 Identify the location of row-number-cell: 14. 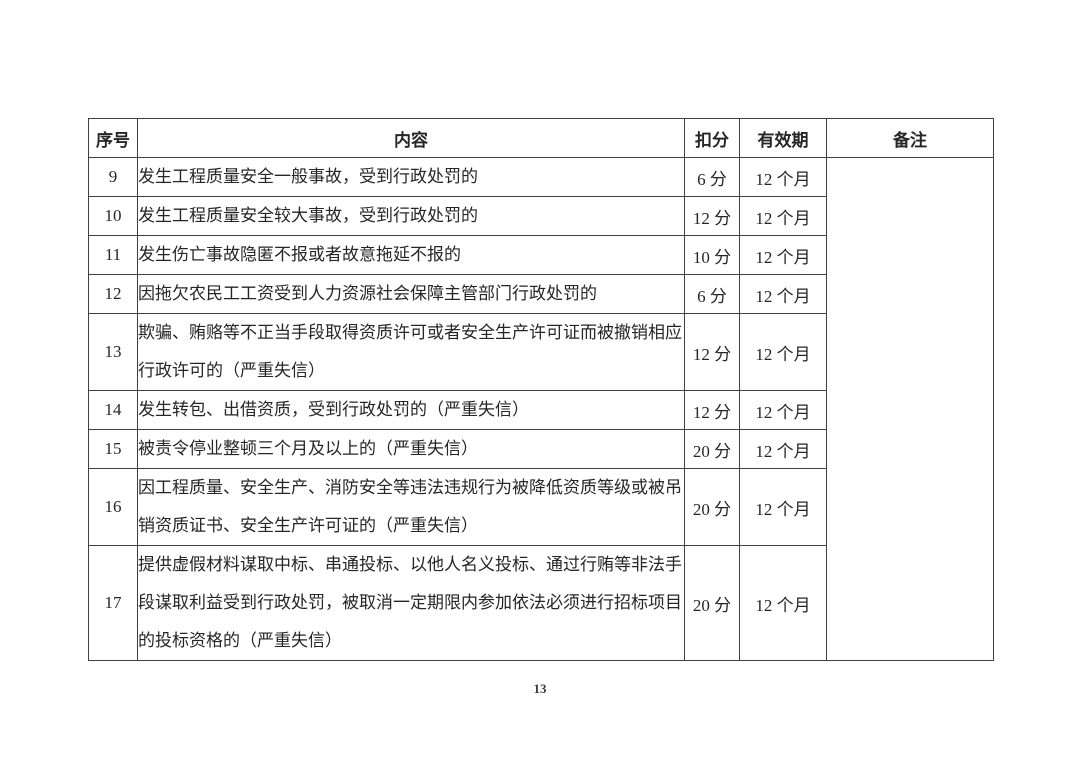
(113, 410).